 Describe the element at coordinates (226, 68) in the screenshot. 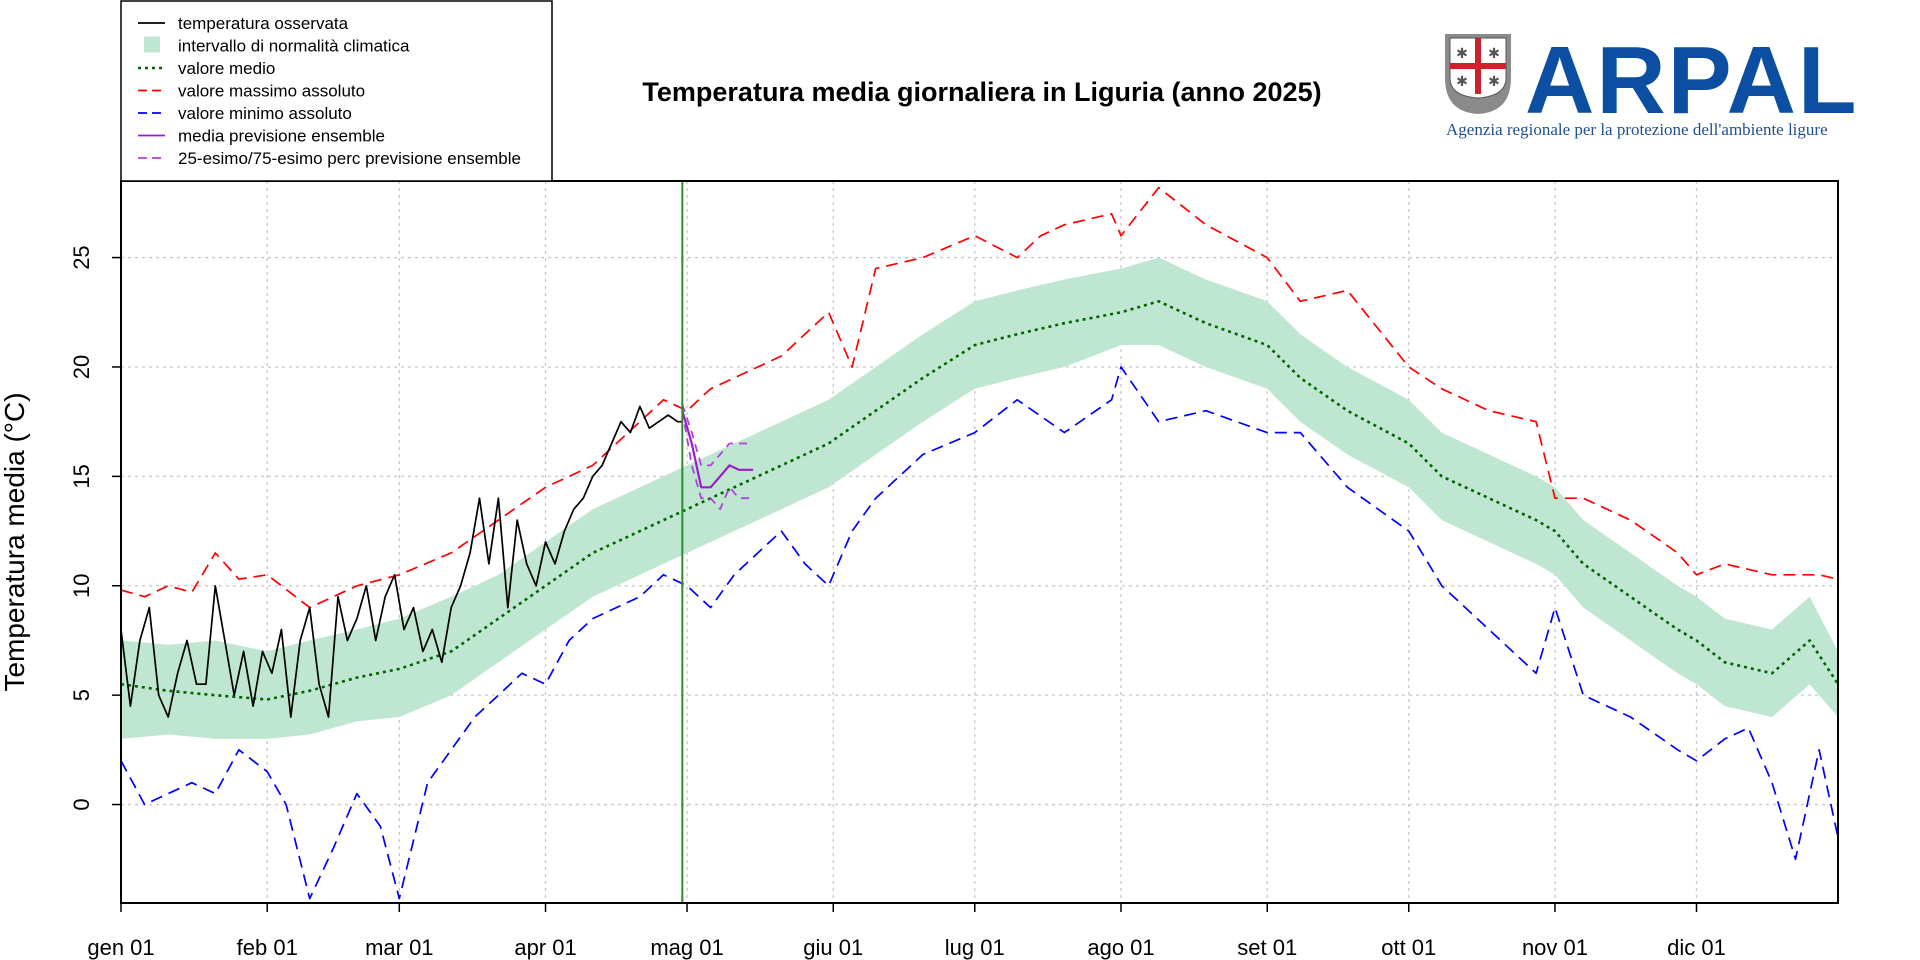

I see `legend-label: valore medio` at that location.